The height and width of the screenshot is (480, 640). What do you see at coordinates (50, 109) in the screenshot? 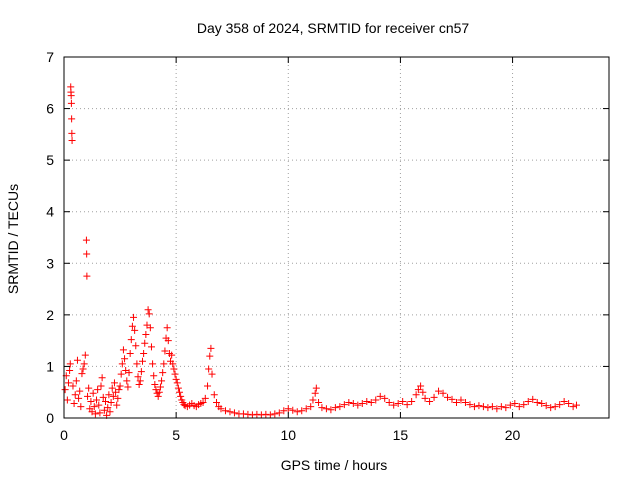
I see `y-tick-label: 6` at bounding box center [50, 109].